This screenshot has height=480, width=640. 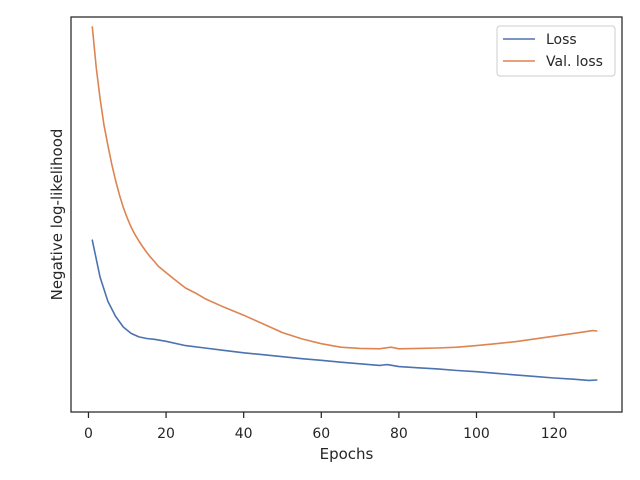 What do you see at coordinates (88, 434) in the screenshot?
I see `x-tick-label: 0` at bounding box center [88, 434].